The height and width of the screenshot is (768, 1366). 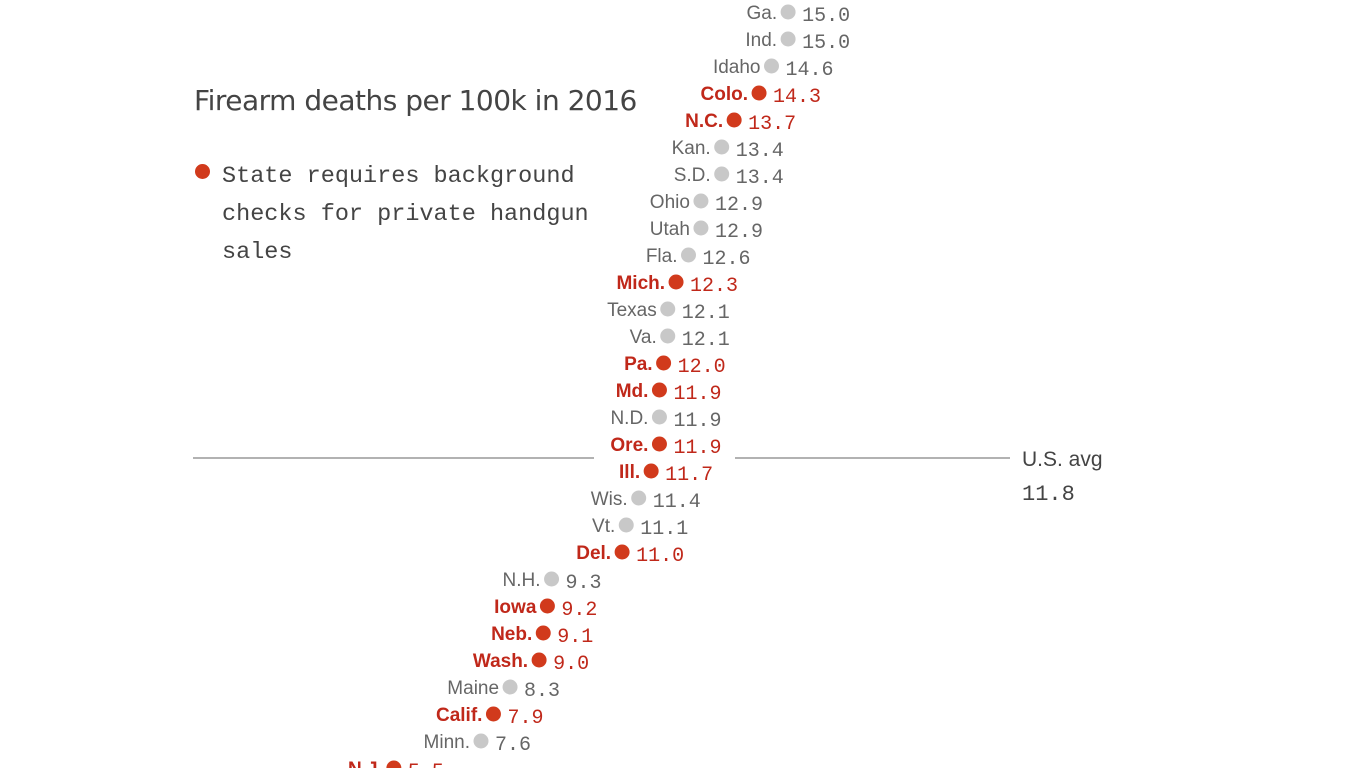 What do you see at coordinates (725, 94) in the screenshot?
I see `state-label: Colo.` at bounding box center [725, 94].